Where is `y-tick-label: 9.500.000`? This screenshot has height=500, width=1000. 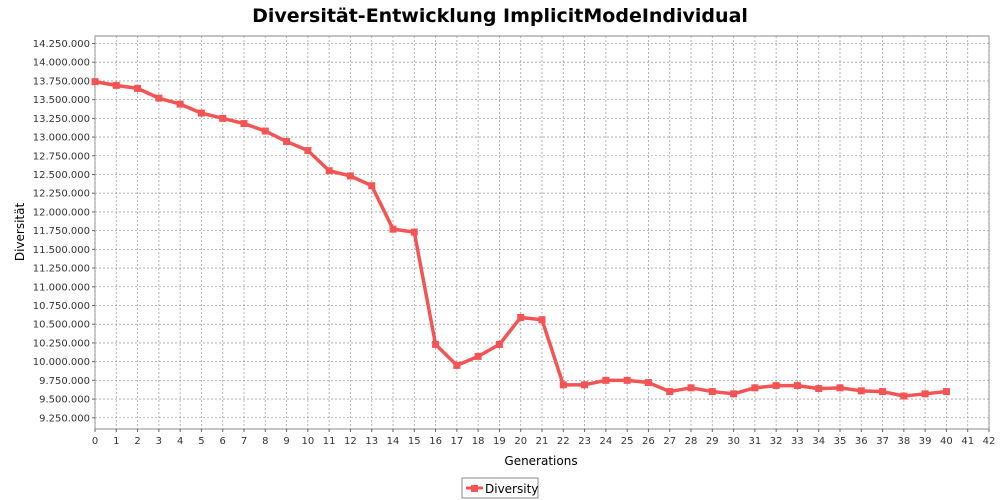
y-tick-label: 9.500.000 is located at coordinates (64, 400).